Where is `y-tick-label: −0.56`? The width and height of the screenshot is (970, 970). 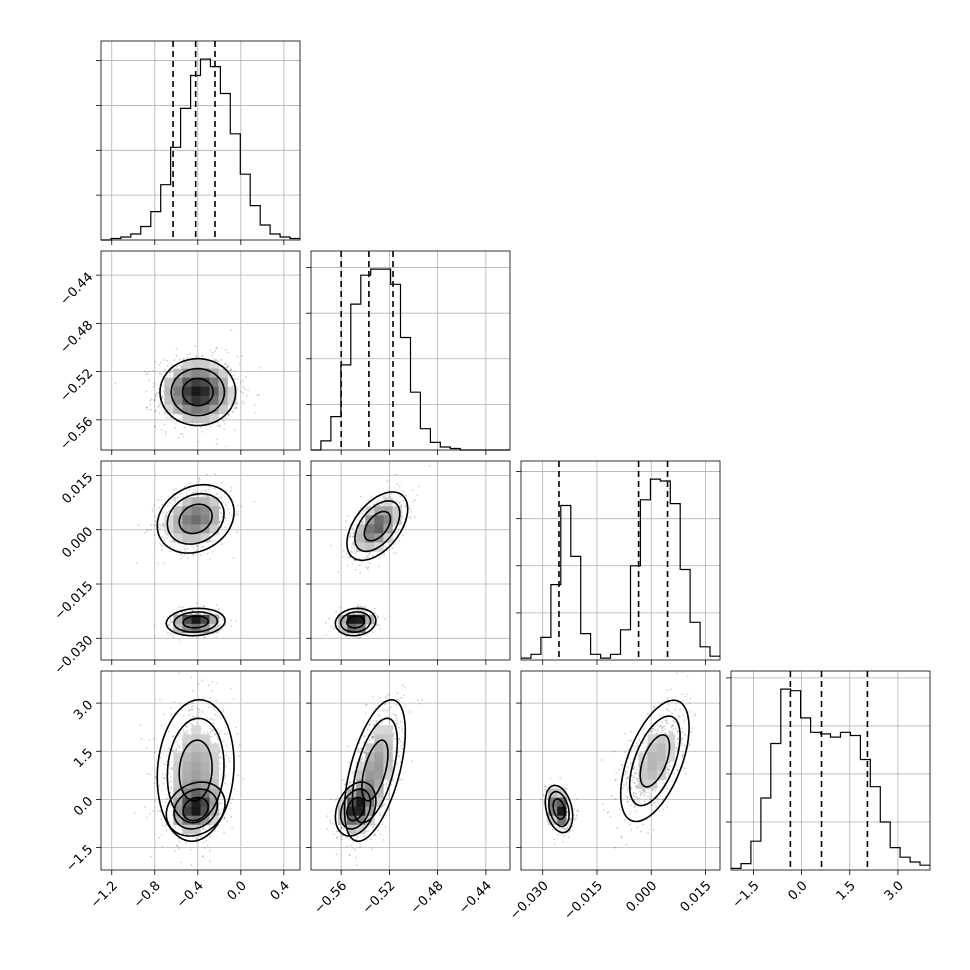
y-tick-label: −0.56 is located at coordinates (77, 433).